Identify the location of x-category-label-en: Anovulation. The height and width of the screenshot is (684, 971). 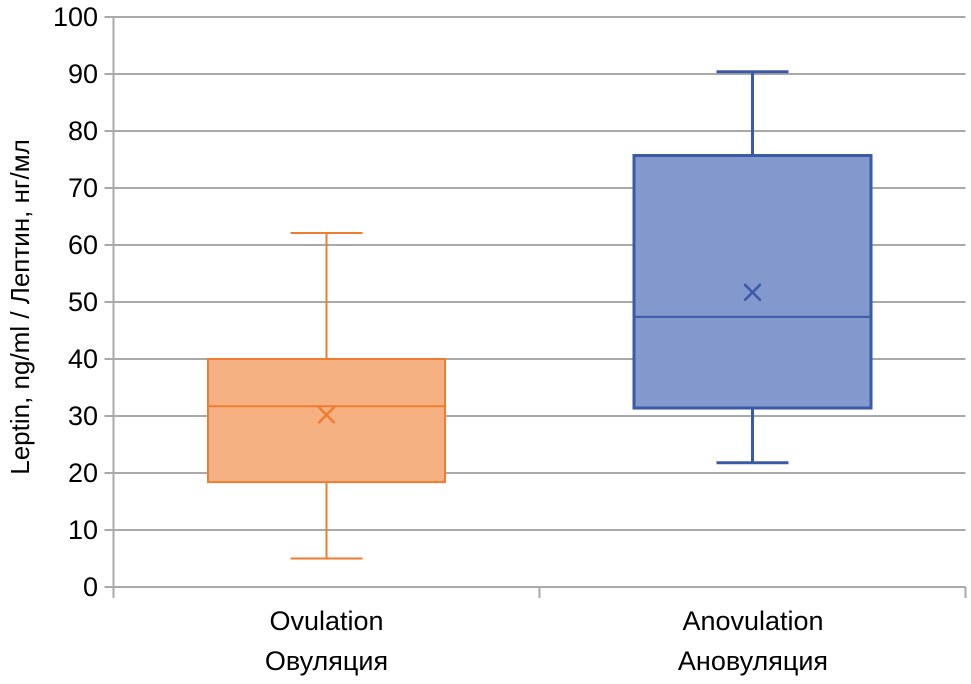
(753, 621).